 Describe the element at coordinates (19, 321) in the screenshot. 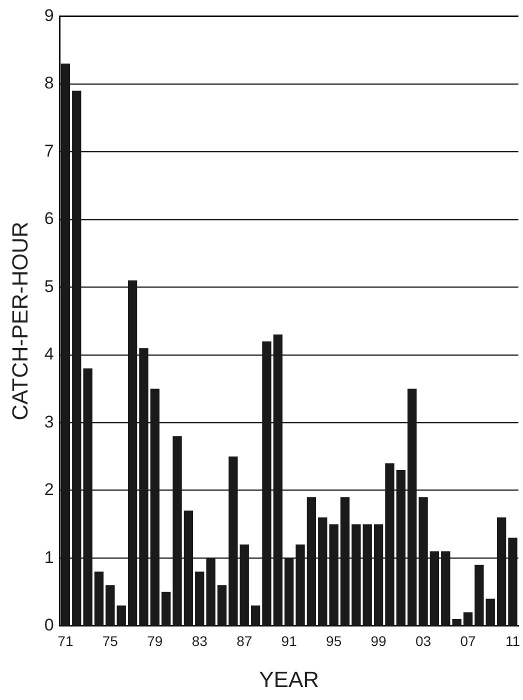

I see `y-axis-title: CATCH-PER-HOUR` at that location.